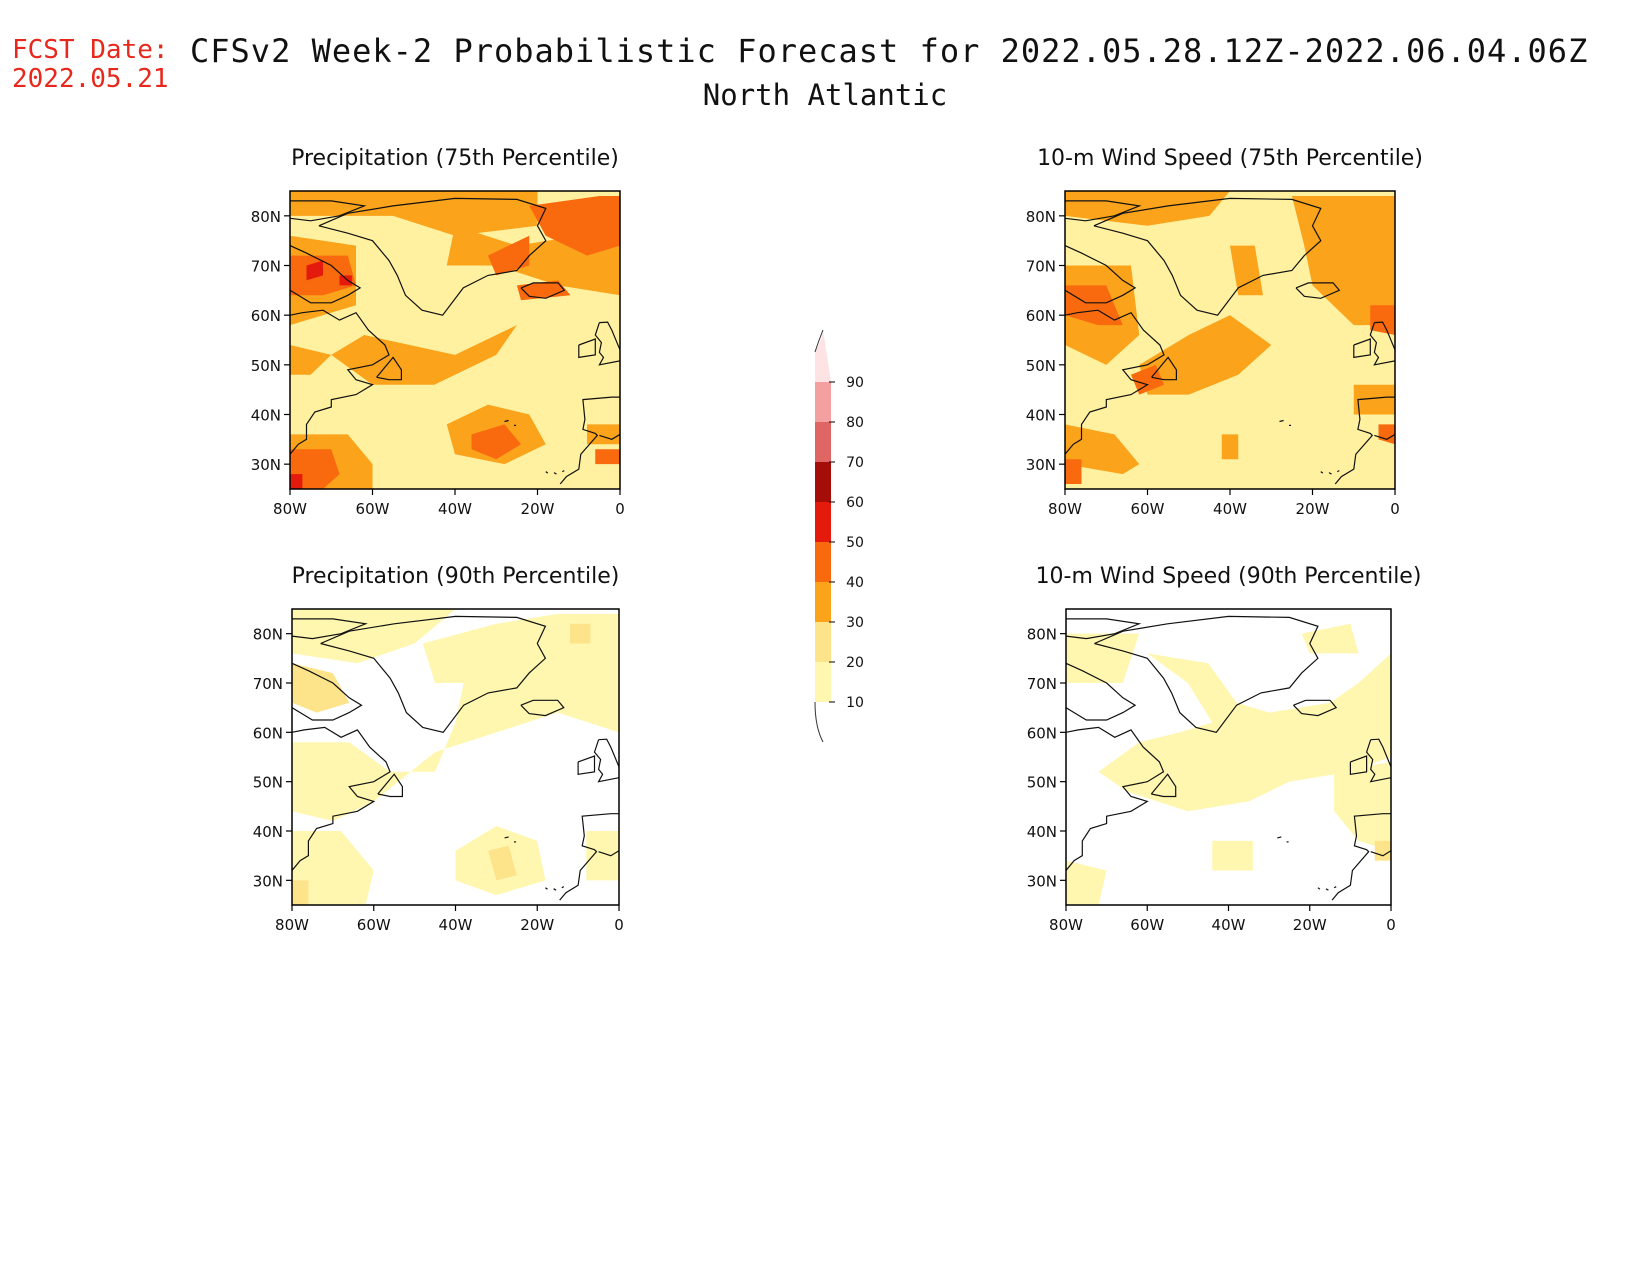  What do you see at coordinates (855, 623) in the screenshot?
I see `colorbar-label: 30` at bounding box center [855, 623].